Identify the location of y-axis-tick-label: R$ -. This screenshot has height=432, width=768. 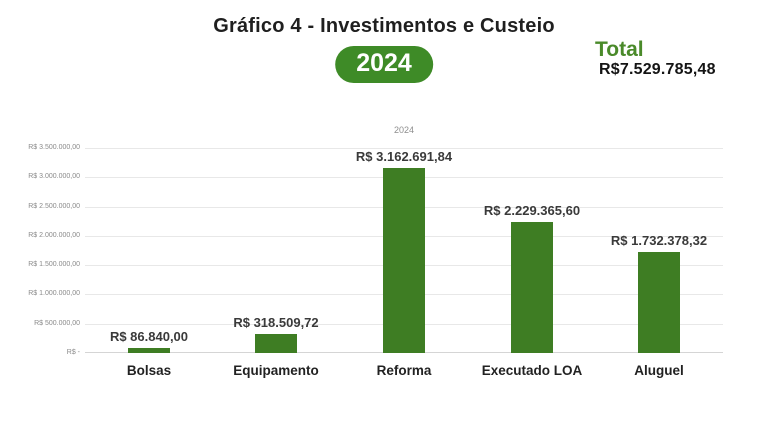
(73, 352).